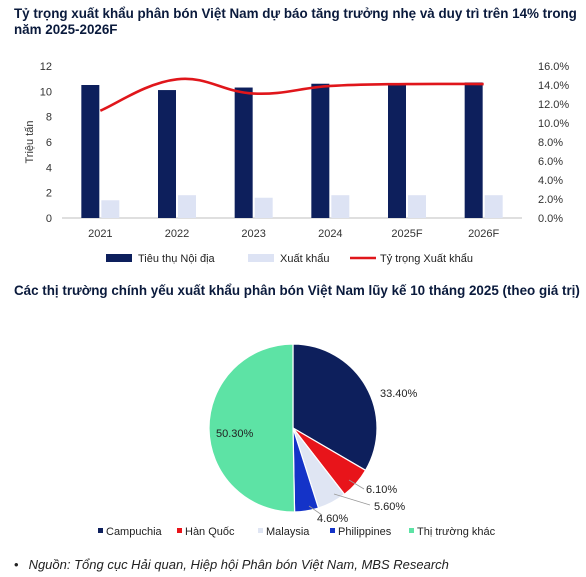 This screenshot has height=577, width=586. Describe the element at coordinates (406, 234) in the screenshot. I see `x-tick-label: 2025F` at that location.